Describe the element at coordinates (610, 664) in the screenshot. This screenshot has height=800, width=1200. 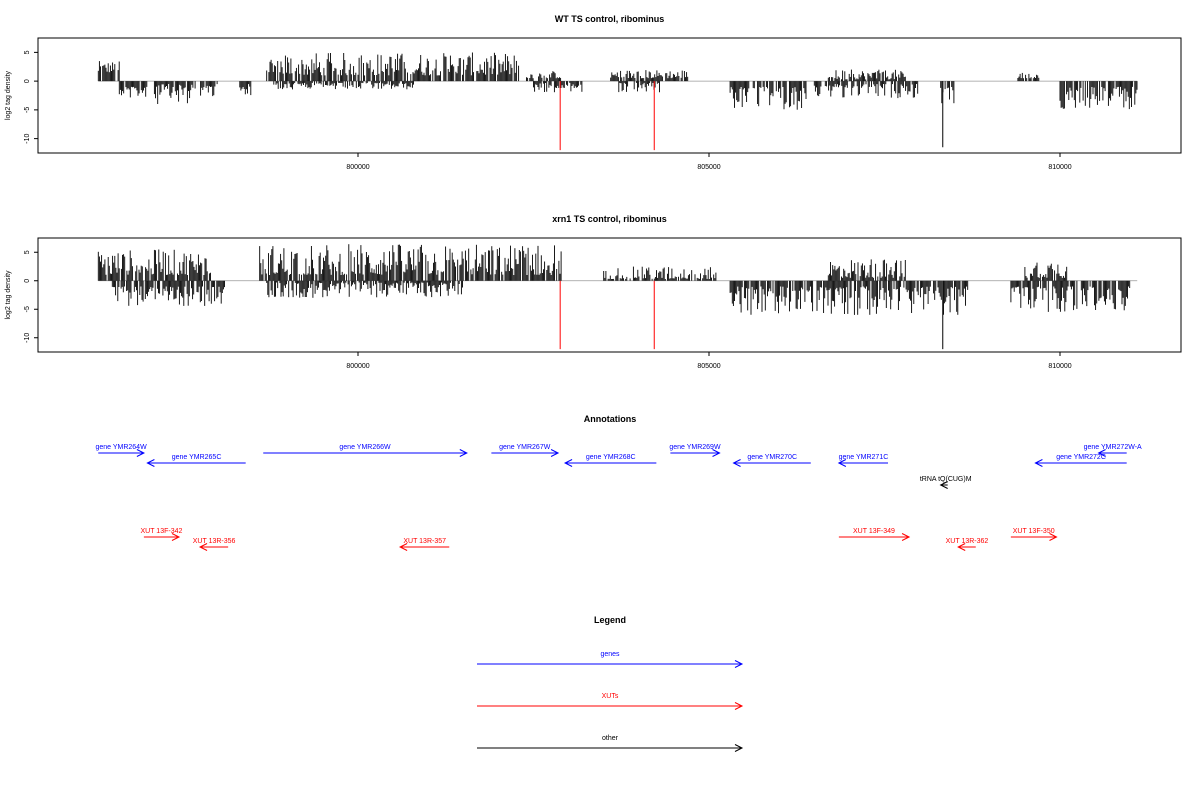
I see `legend-arrow-gene` at that location.